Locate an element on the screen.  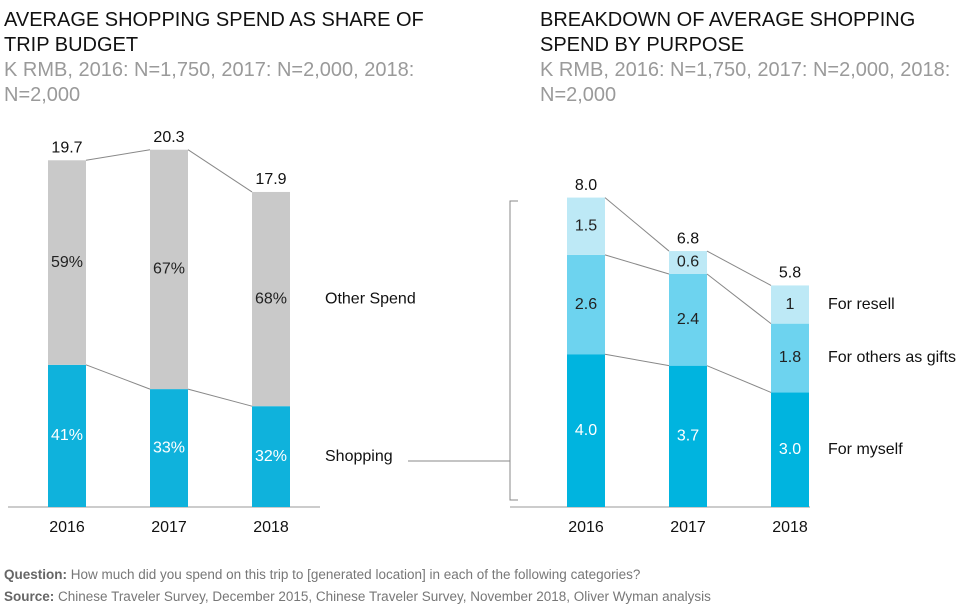
legend-label: Shopping is located at coordinates (359, 456).